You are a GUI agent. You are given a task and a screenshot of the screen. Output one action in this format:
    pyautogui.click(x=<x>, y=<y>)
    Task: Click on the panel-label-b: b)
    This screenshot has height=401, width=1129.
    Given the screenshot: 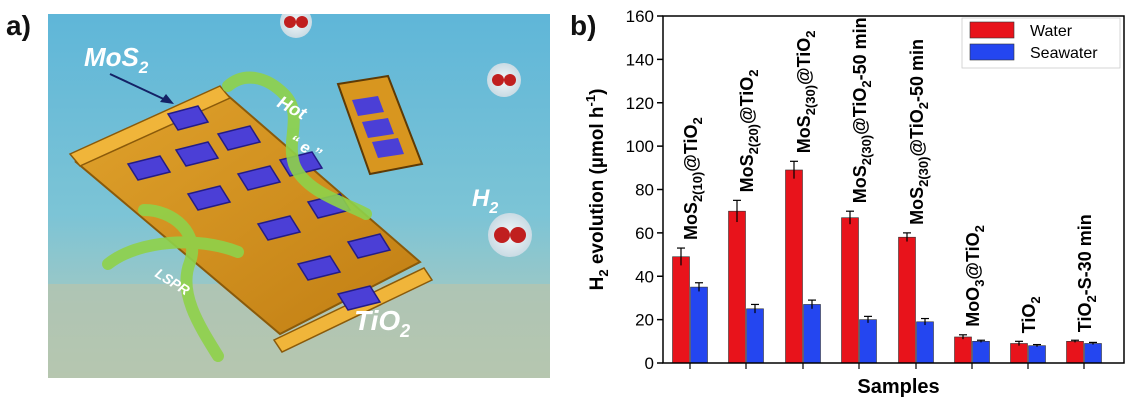 What is the action you would take?
    pyautogui.click(x=583, y=25)
    